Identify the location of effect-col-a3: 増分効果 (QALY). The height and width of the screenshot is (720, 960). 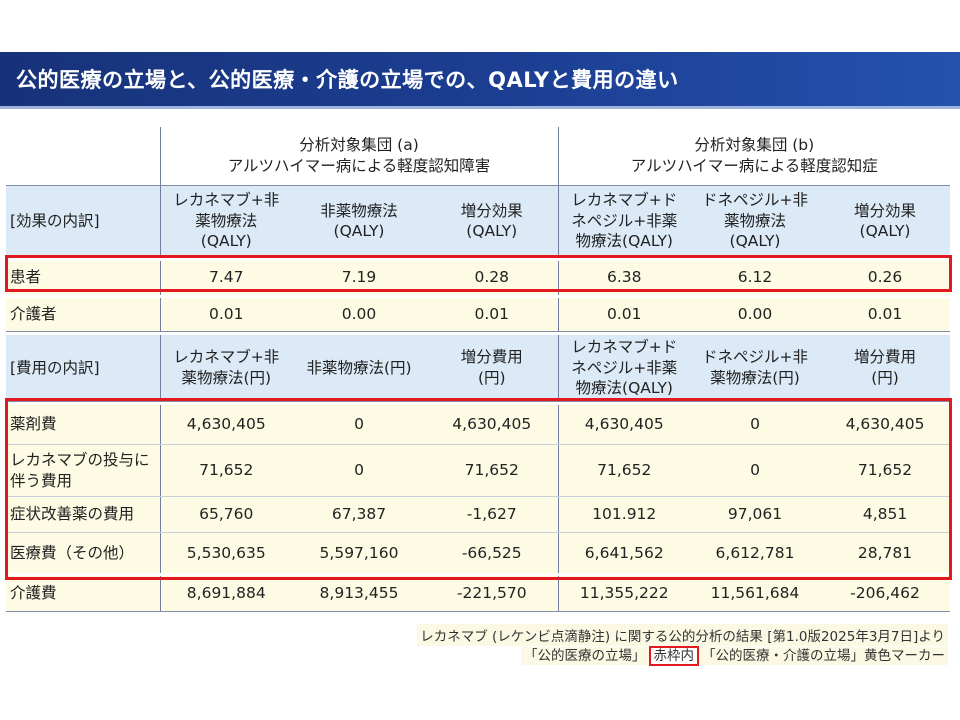
(492, 221).